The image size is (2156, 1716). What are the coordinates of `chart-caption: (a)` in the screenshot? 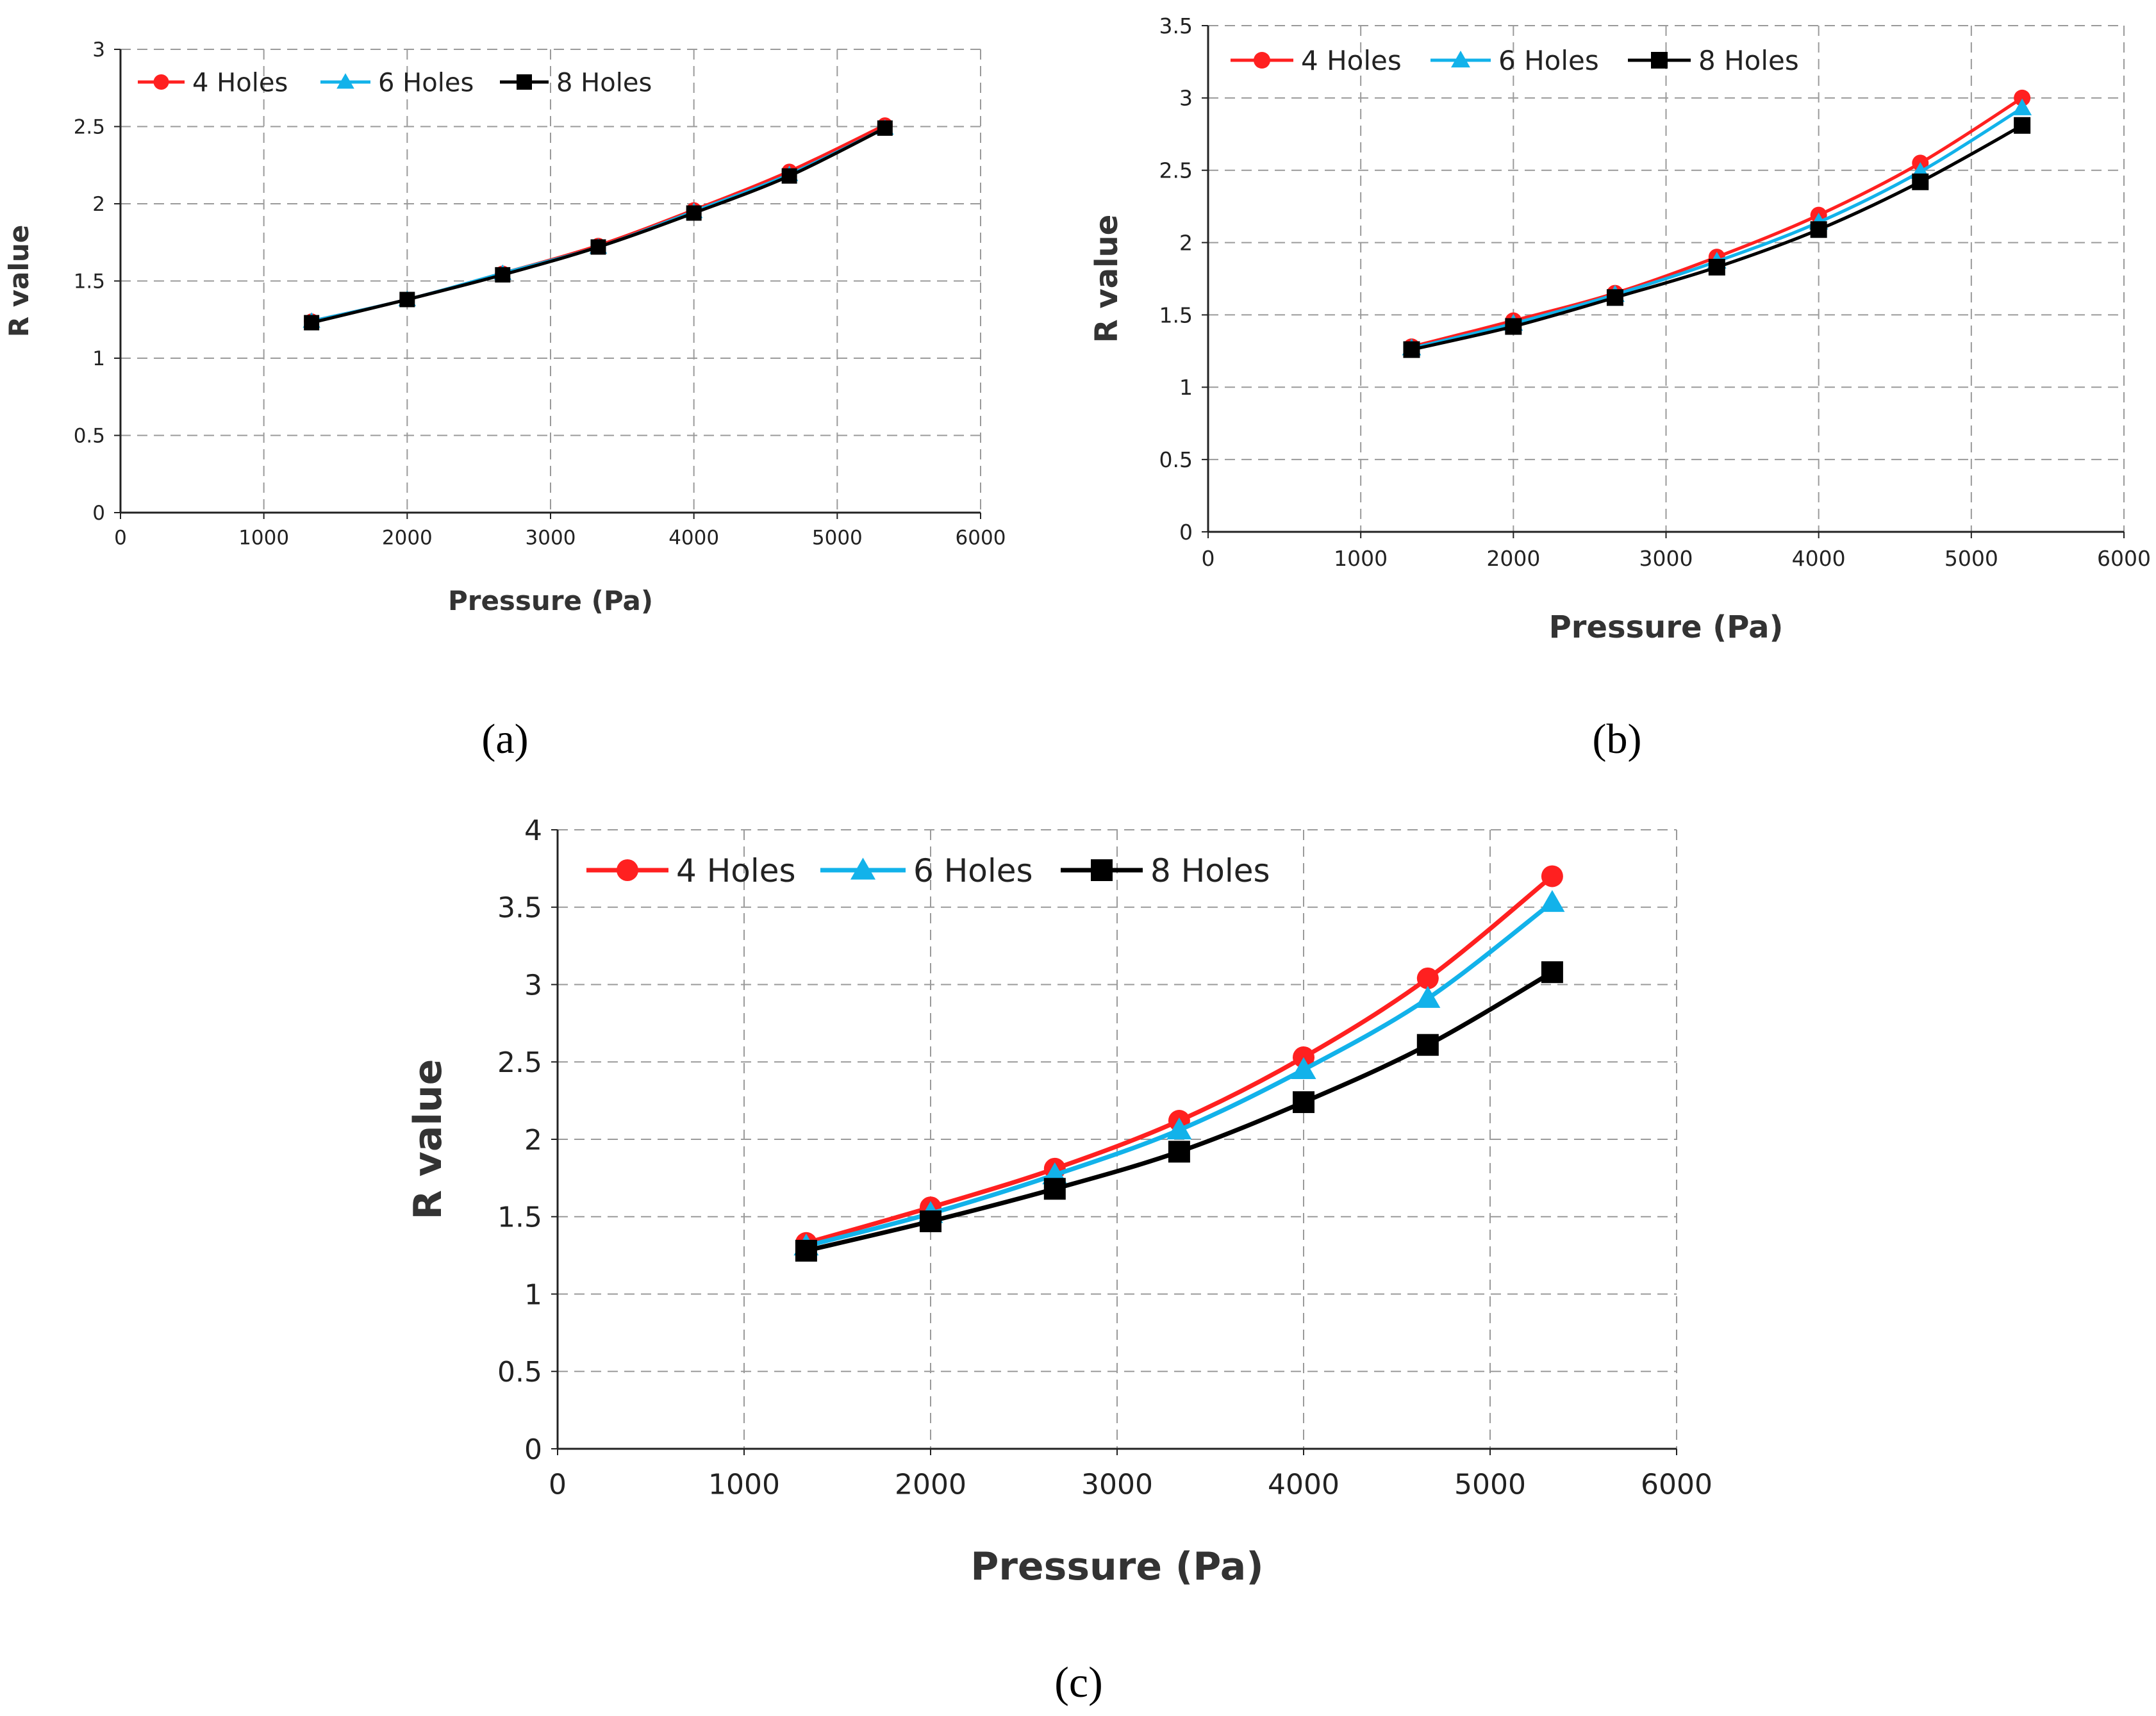 It's located at (505, 739).